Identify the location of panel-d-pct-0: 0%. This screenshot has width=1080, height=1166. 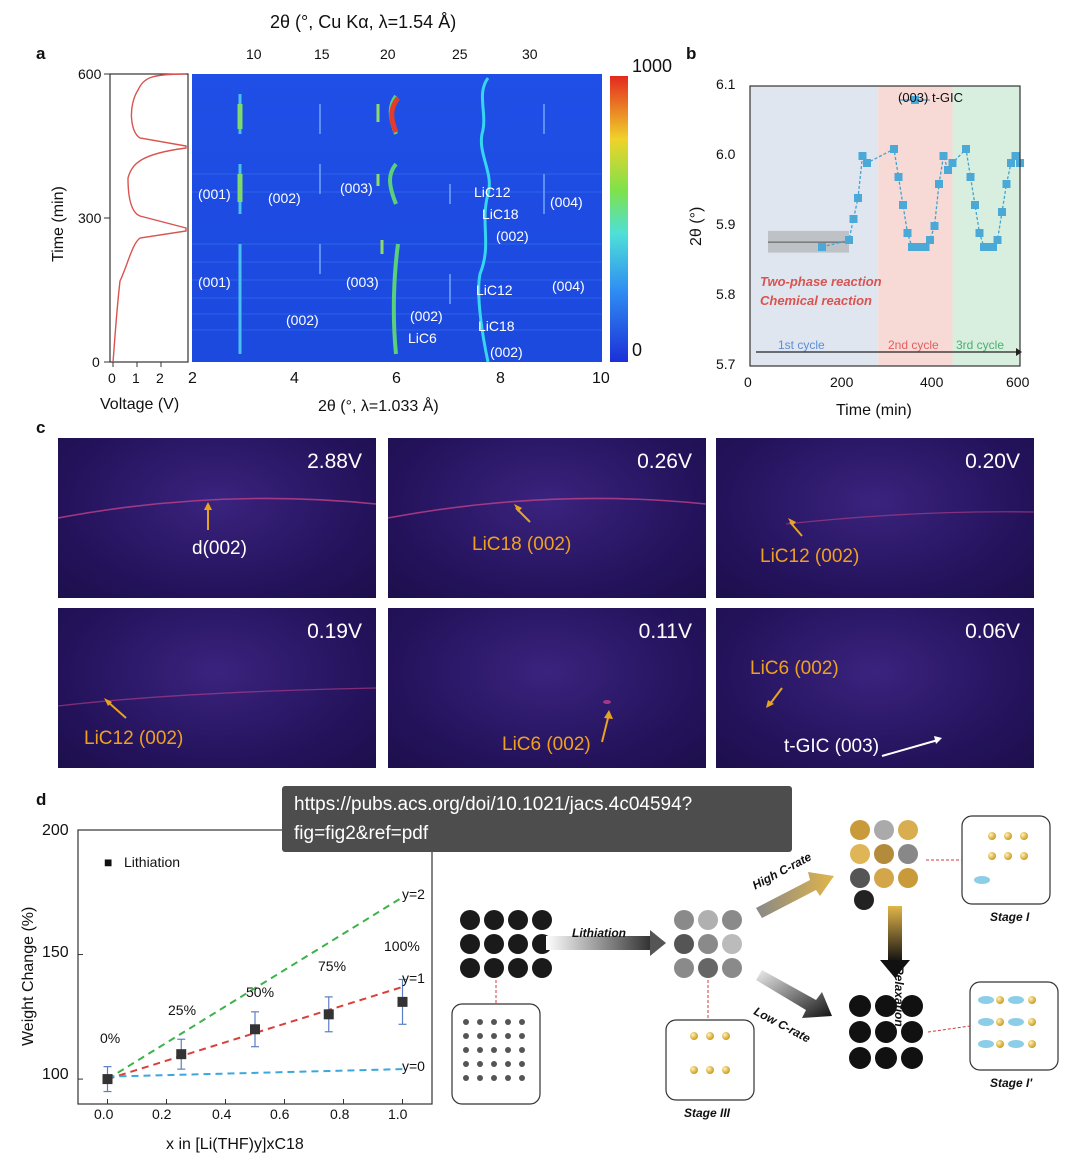
(110, 1038).